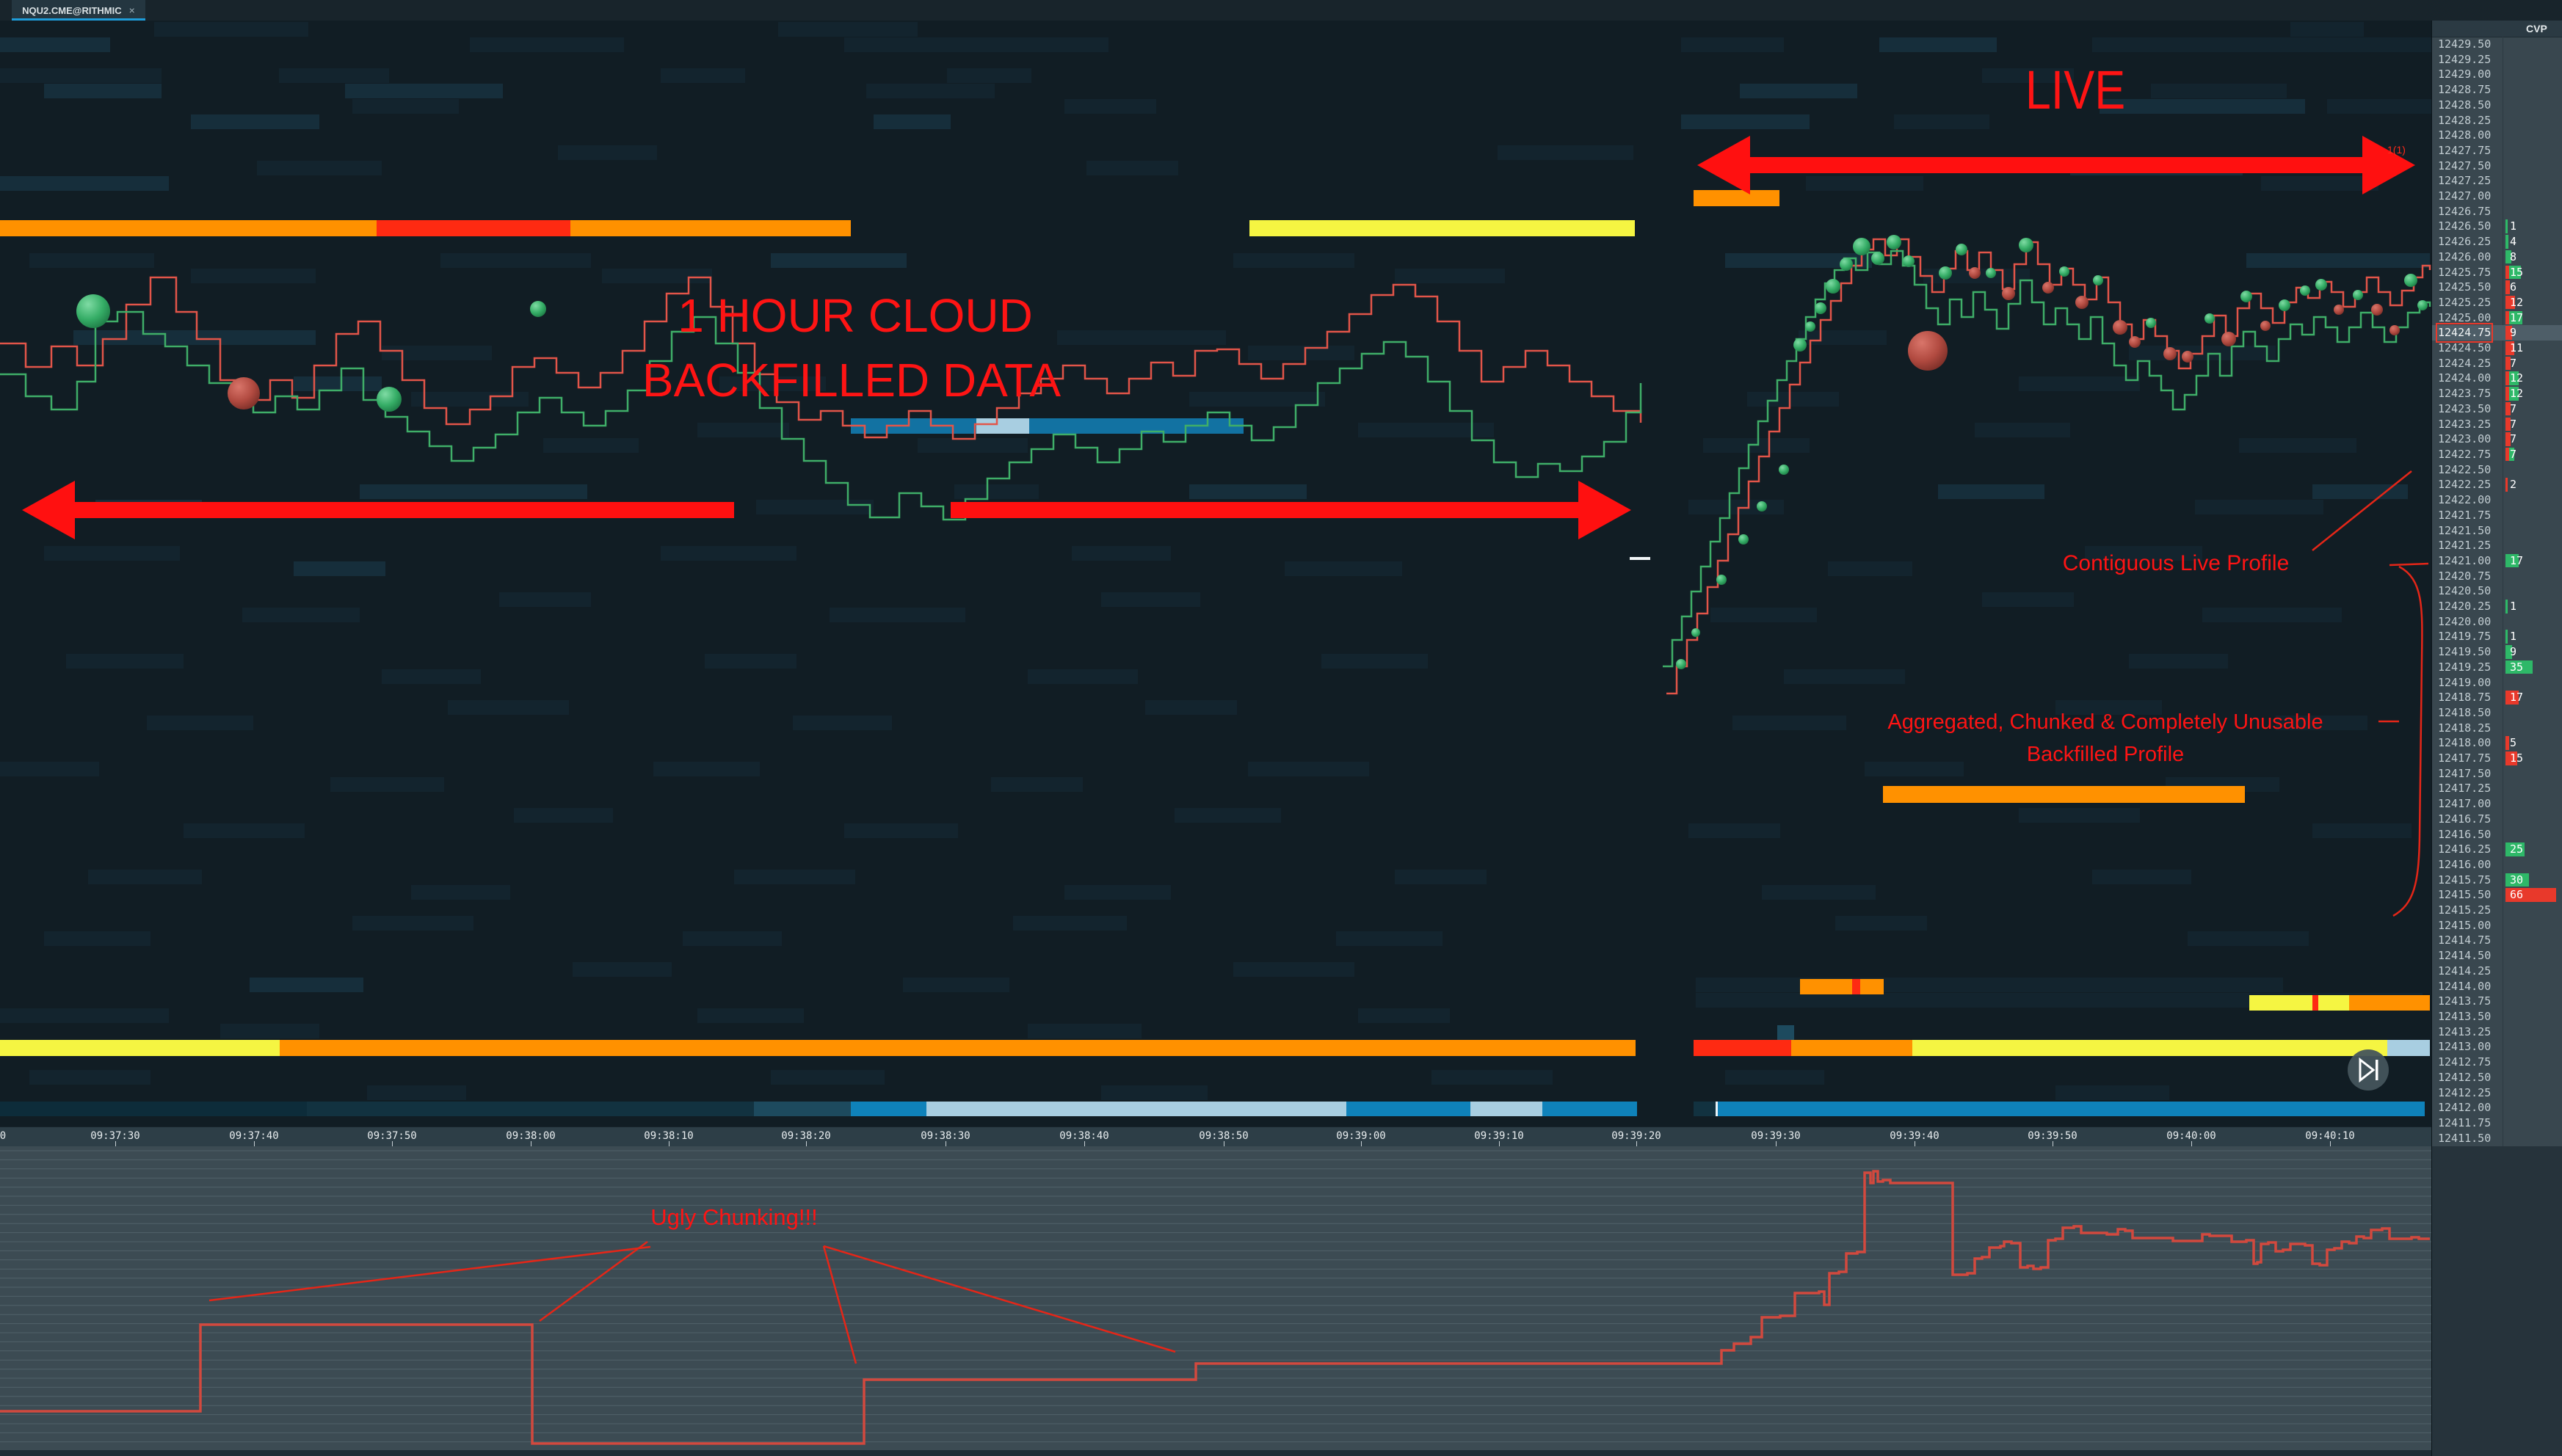  I want to click on ladder-row: 12424.75 9, so click(2497, 333).